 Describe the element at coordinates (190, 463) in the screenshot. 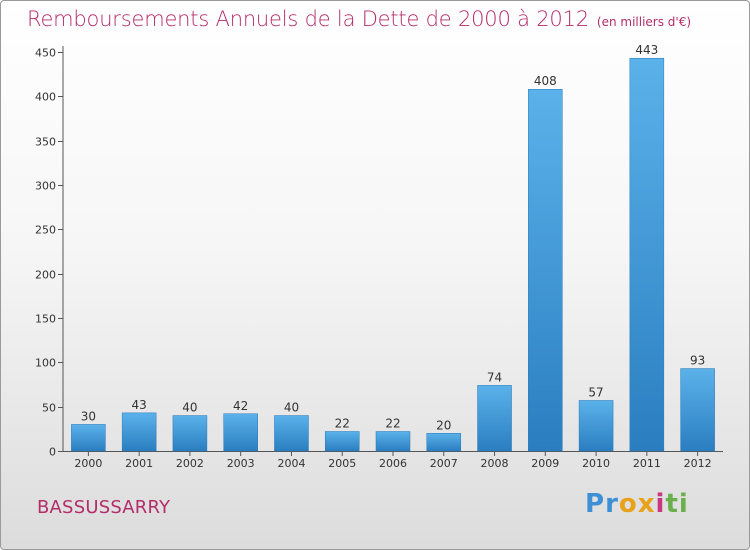

I see `x-tick-label: 2002` at that location.